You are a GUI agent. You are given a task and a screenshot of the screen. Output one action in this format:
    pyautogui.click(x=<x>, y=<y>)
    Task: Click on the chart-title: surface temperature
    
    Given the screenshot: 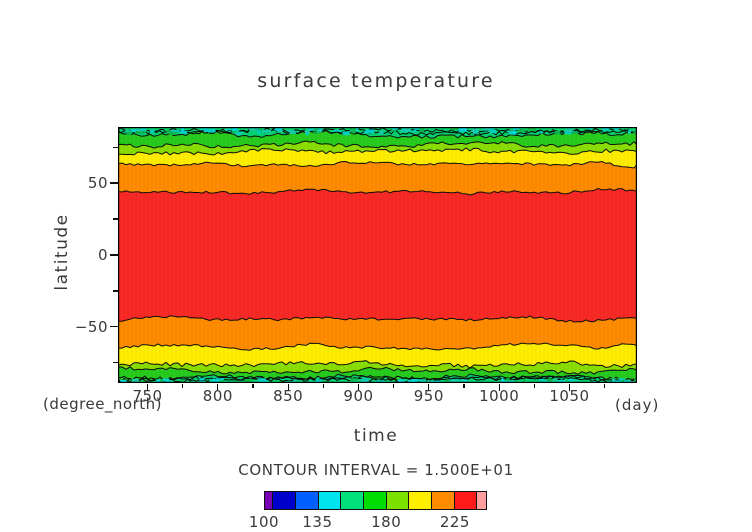 What is the action you would take?
    pyautogui.click(x=376, y=81)
    